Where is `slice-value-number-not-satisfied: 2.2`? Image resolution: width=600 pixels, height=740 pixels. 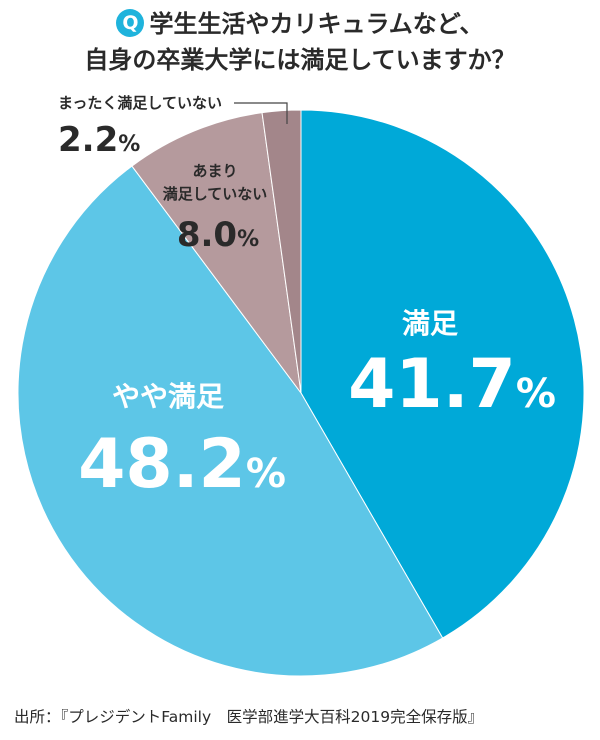
slice-value-number-not-satisfied: 2.2 is located at coordinates (88, 140).